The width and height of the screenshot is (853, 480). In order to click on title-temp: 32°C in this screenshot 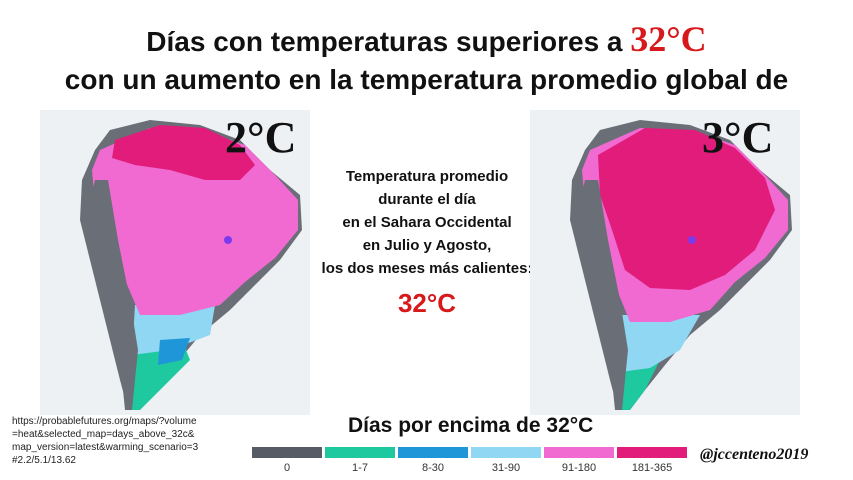, I will do `click(668, 39)`.